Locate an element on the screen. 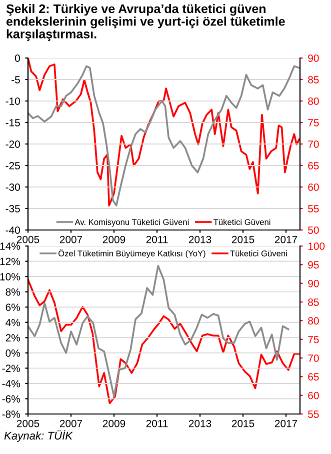 The height and width of the screenshot is (454, 331). y-tick-label: -4% is located at coordinates (11, 384).